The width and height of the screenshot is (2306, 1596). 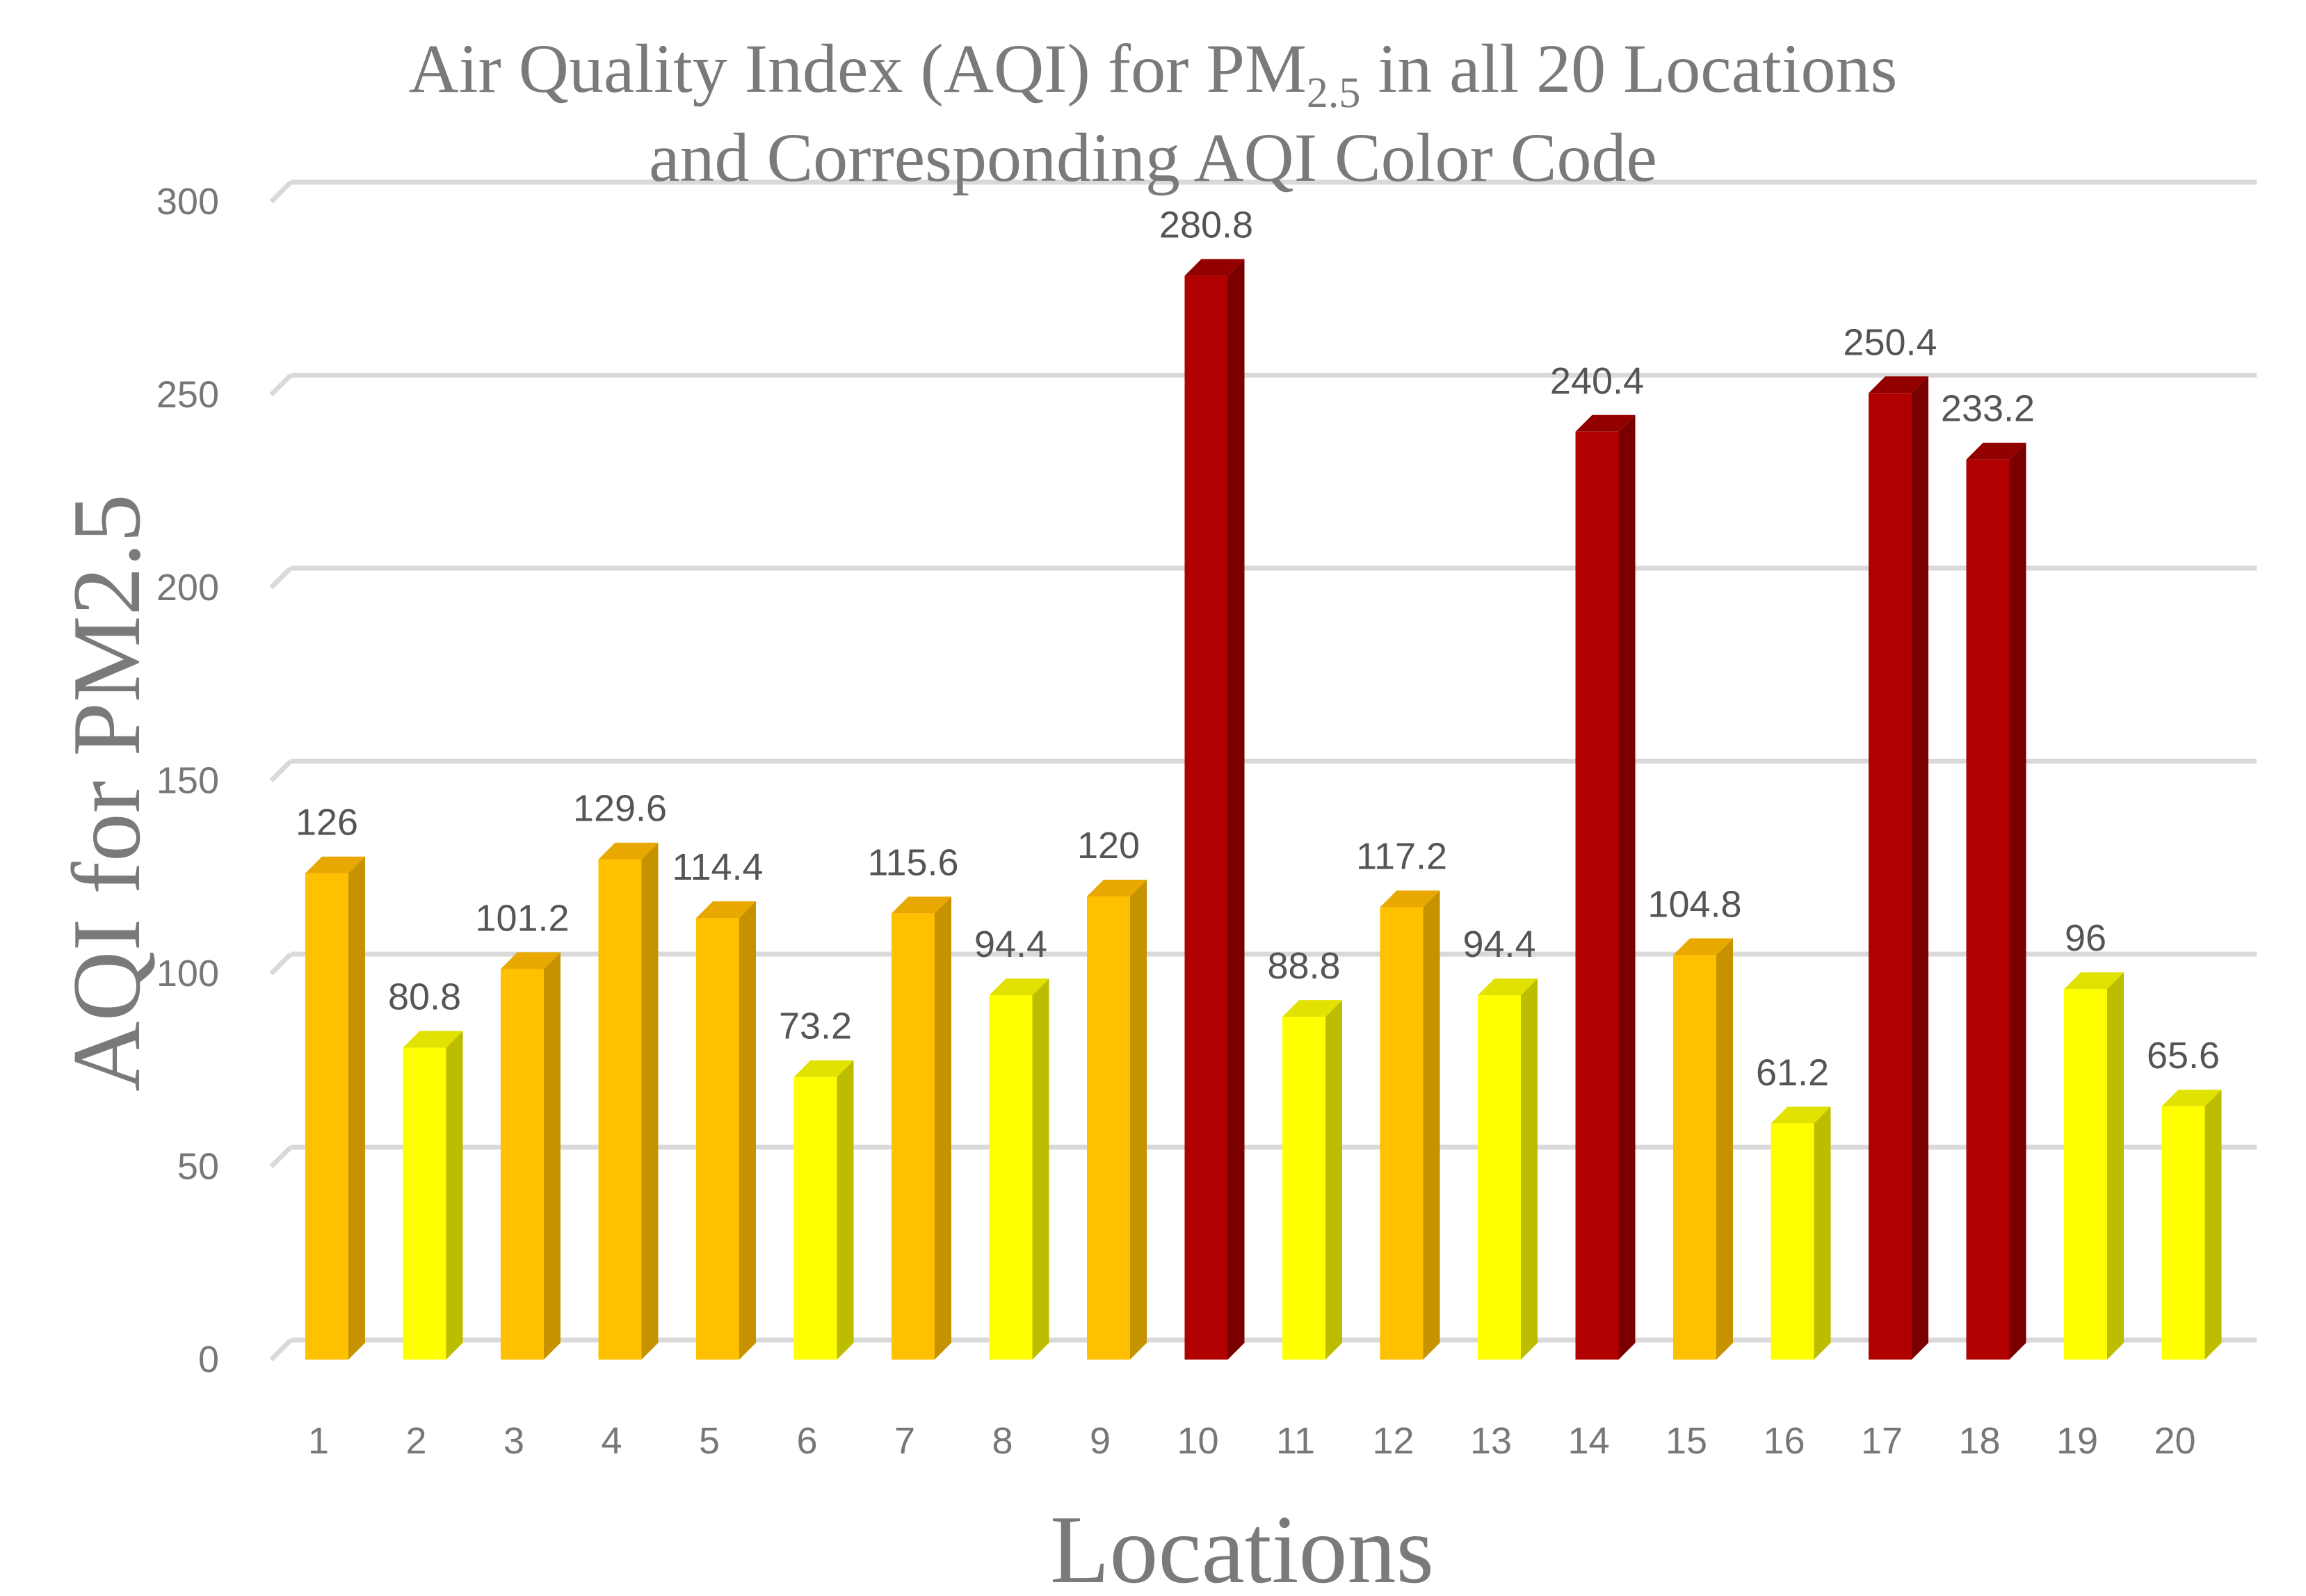 I want to click on data-label: 88.8, so click(x=1303, y=966).